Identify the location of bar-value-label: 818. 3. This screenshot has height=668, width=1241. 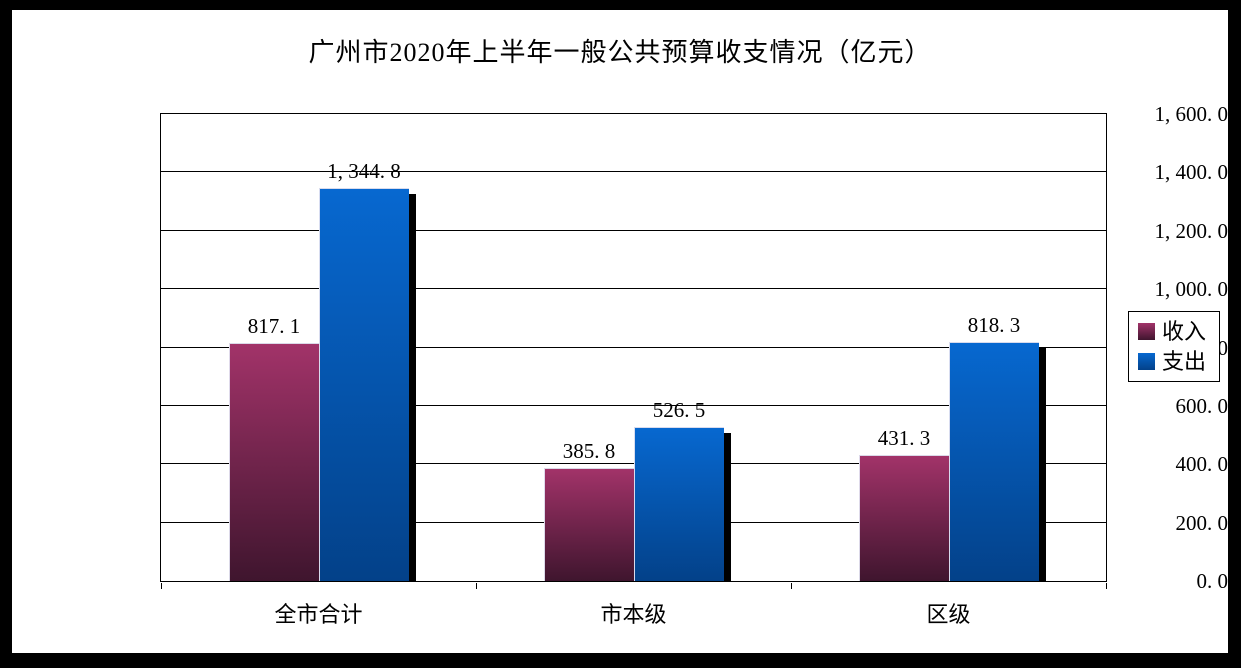
(994, 325).